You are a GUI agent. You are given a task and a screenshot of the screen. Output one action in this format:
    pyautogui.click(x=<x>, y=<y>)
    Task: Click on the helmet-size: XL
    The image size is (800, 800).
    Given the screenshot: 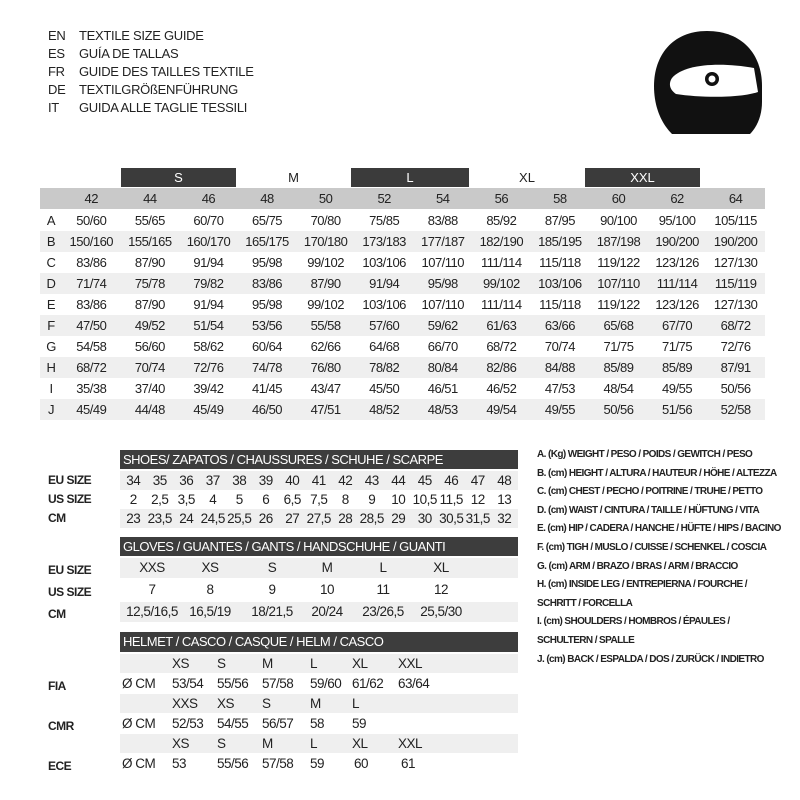 What is the action you would take?
    pyautogui.click(x=360, y=743)
    